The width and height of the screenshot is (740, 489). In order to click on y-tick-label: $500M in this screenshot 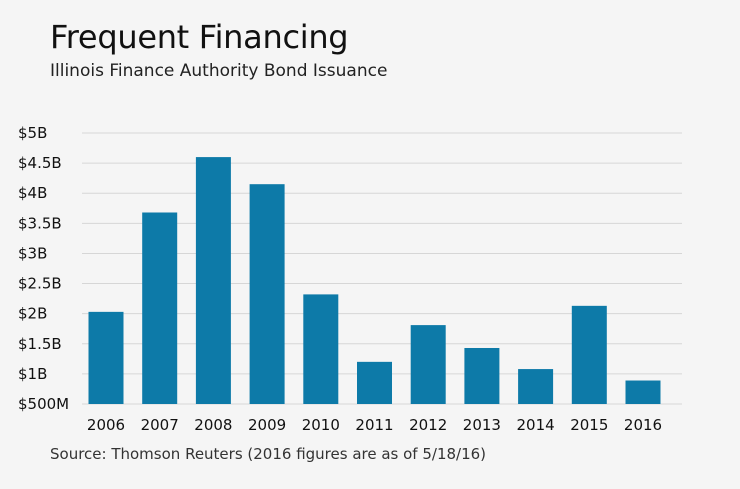, I will do `click(43, 404)`.